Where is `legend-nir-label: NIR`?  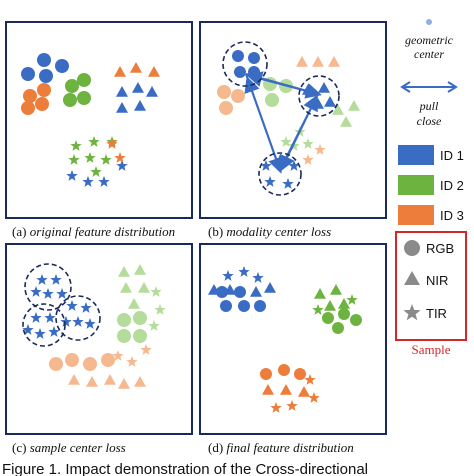 legend-nir-label: NIR is located at coordinates (437, 280).